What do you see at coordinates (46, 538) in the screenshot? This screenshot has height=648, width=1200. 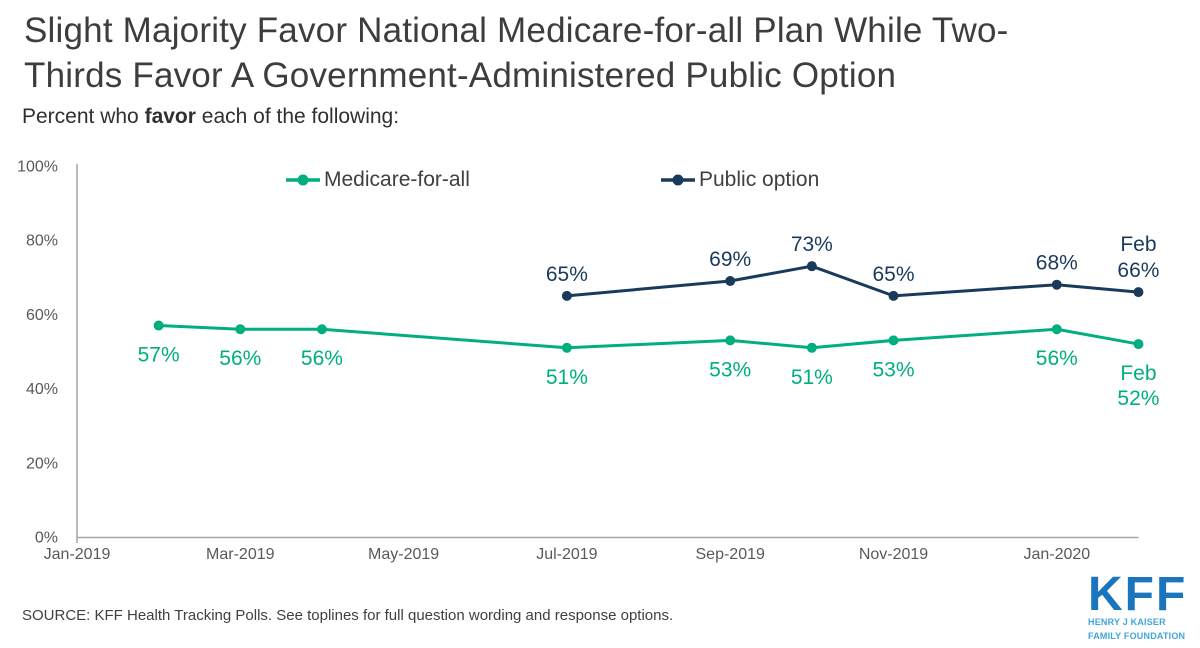 I see `y-axis-tick-label: 0%` at bounding box center [46, 538].